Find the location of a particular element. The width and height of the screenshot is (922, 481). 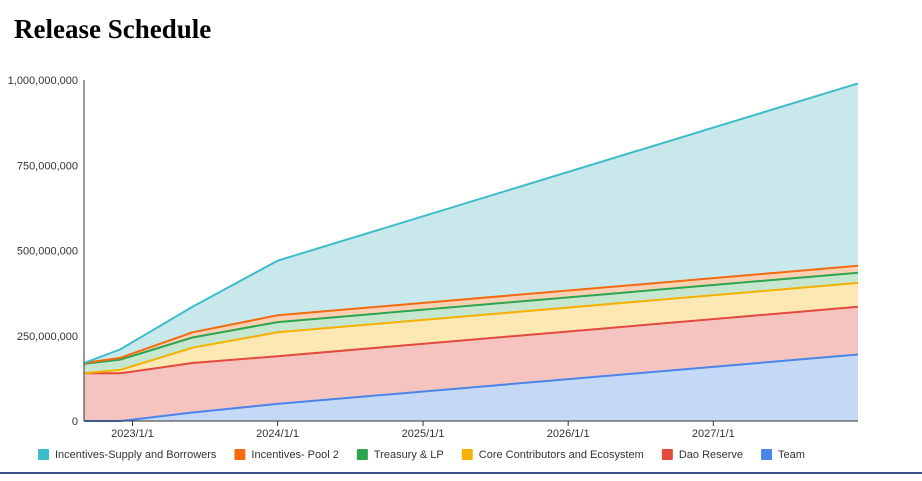

legend-item-incentives-pool-2: Incentives- Pool 2 is located at coordinates (286, 455).